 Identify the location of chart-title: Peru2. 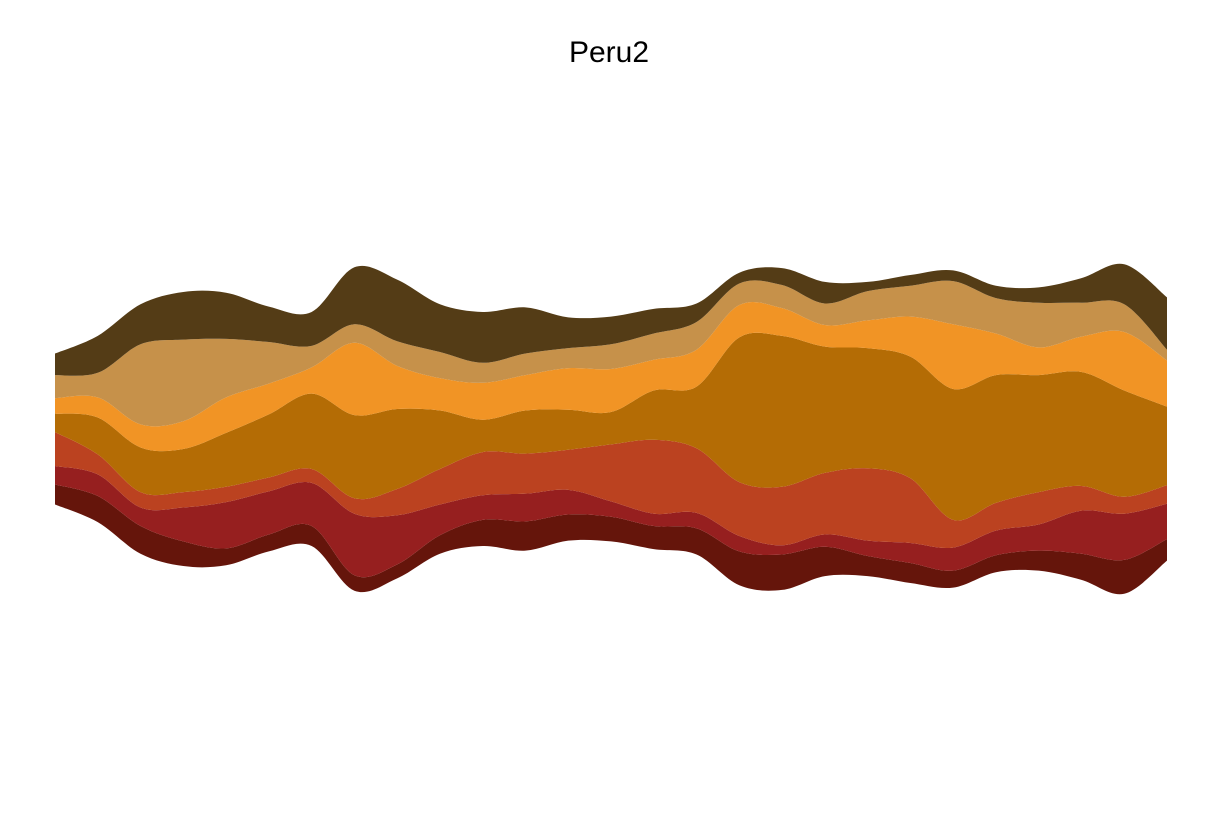
(609, 52).